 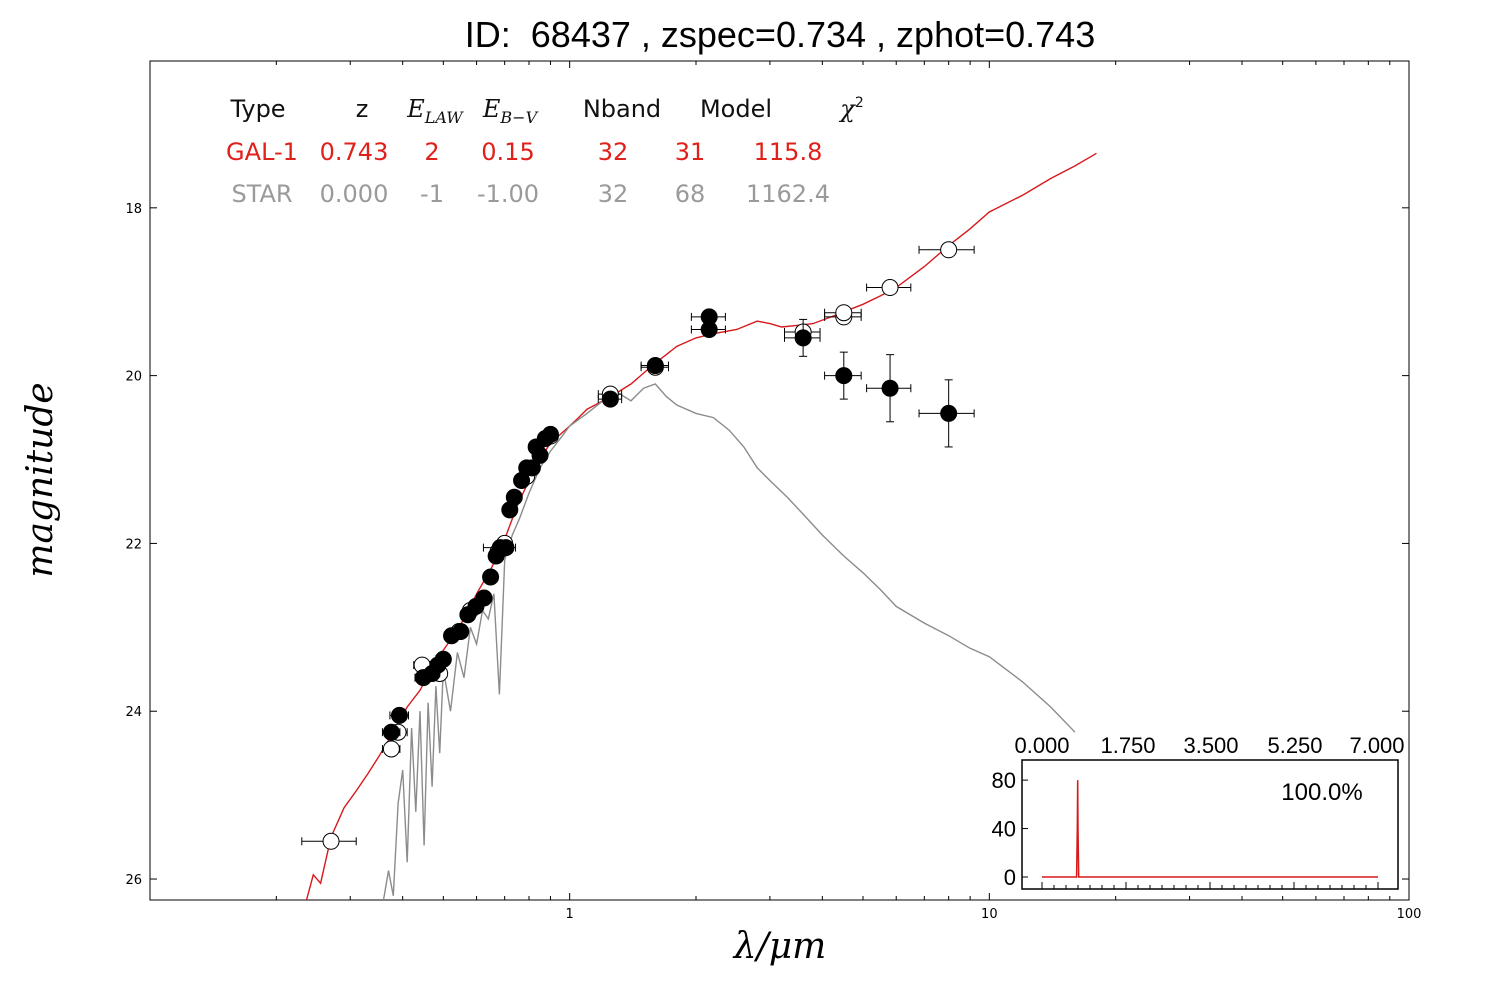 I want to click on inset-x-tick-label: 5.250, so click(x=1294, y=745).